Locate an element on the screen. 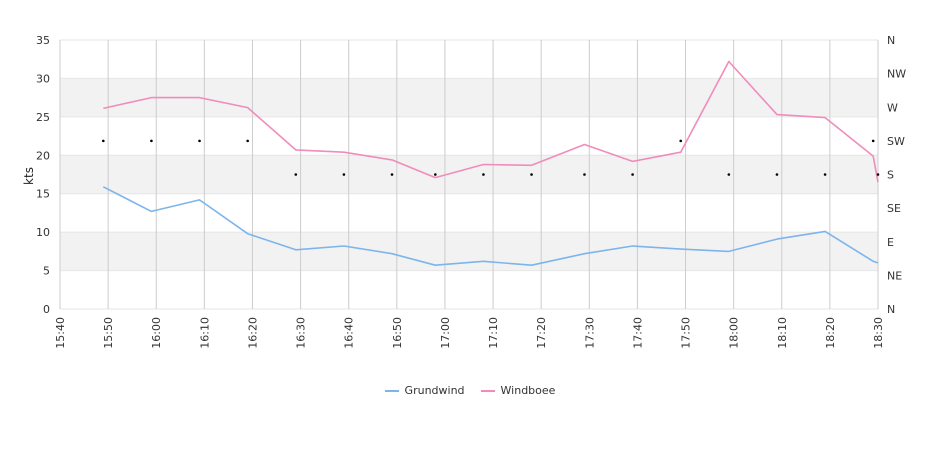 Image resolution: width=940 pixels, height=450 pixels. y-tick-label: 30 is located at coordinates (43, 78).